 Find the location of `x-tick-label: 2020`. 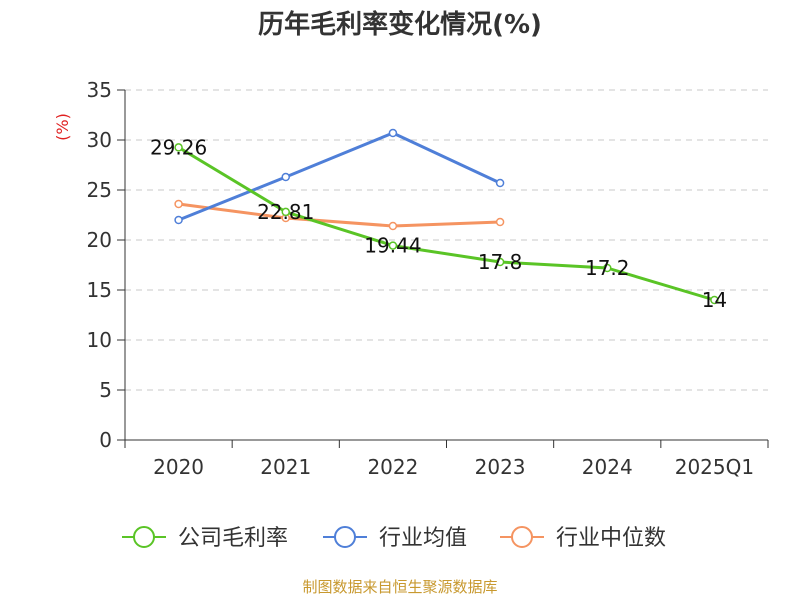

x-tick-label: 2020 is located at coordinates (178, 467).